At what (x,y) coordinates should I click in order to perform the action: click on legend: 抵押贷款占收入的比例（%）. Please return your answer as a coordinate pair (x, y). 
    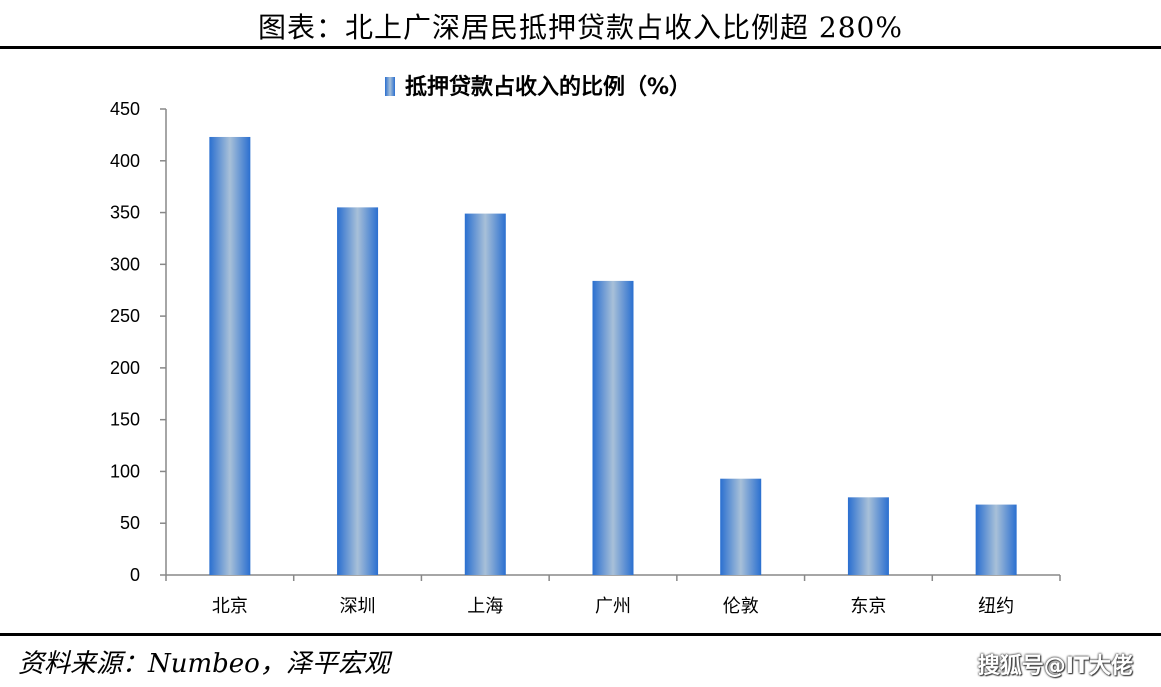
    Looking at the image, I should click on (538, 87).